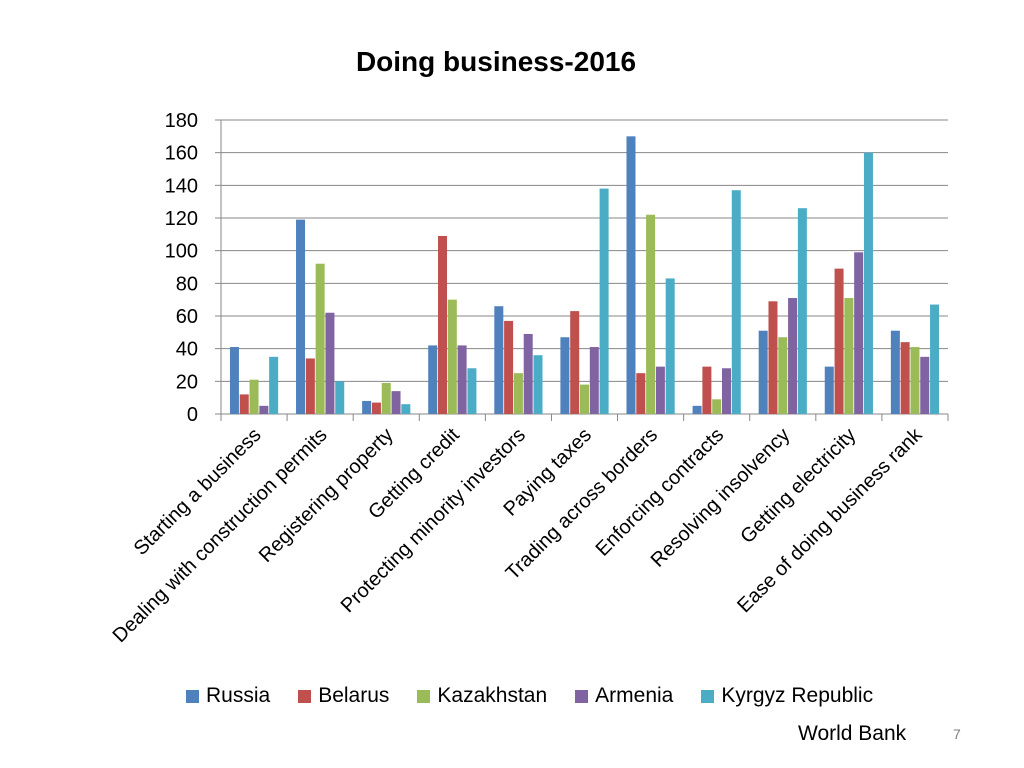 The image size is (1024, 768). What do you see at coordinates (957, 734) in the screenshot?
I see `page-number: 7` at bounding box center [957, 734].